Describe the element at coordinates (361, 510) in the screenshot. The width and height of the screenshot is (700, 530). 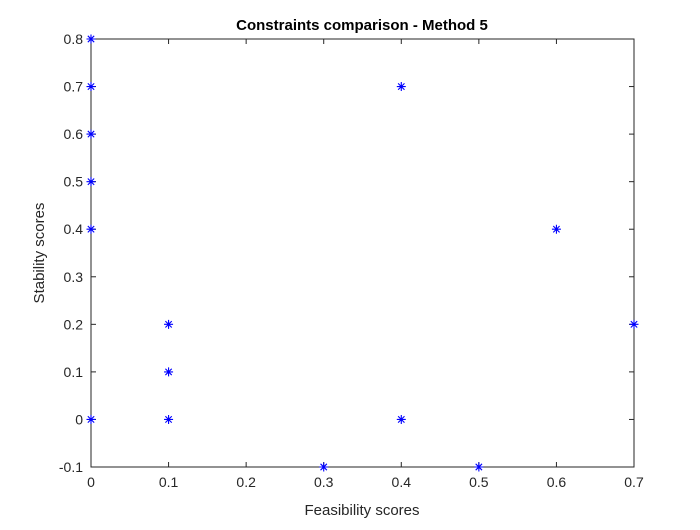
I see `x-axis-label: Feasibility scores` at that location.